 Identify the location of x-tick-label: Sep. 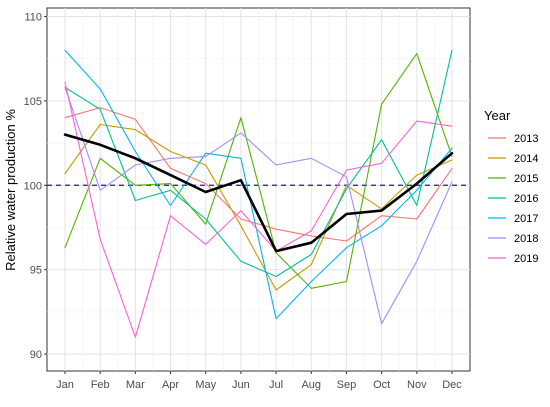
(347, 385).